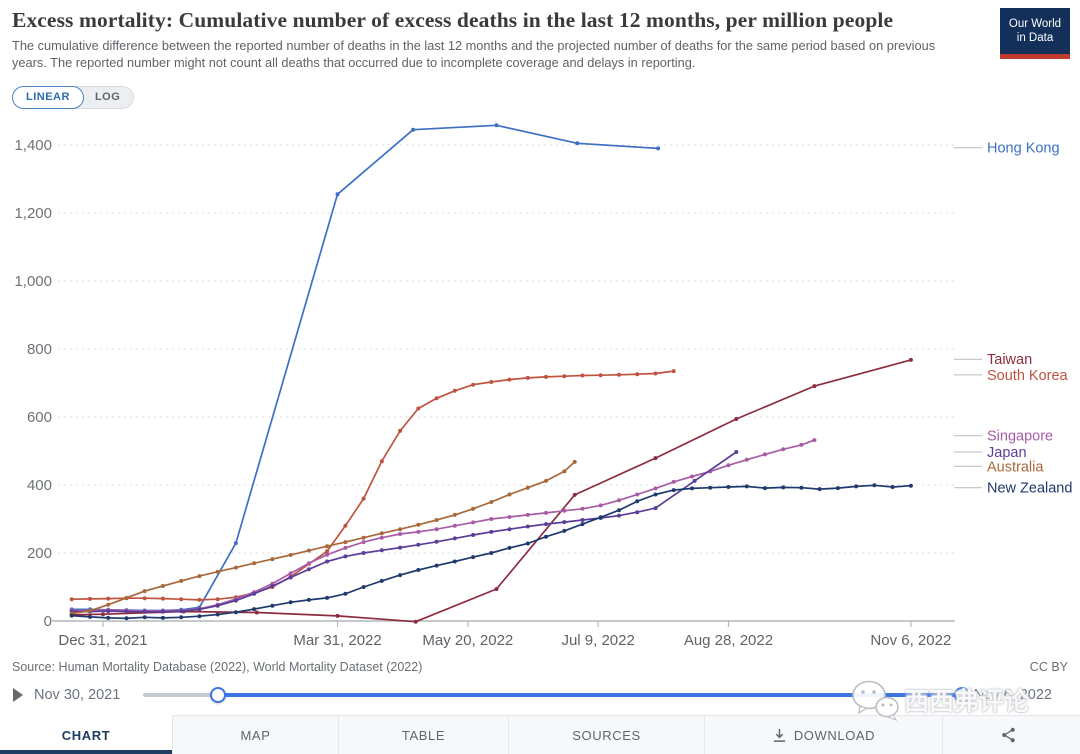 The image size is (1080, 754). I want to click on x-axis-tick-label: Nov 6, 2022, so click(910, 640).